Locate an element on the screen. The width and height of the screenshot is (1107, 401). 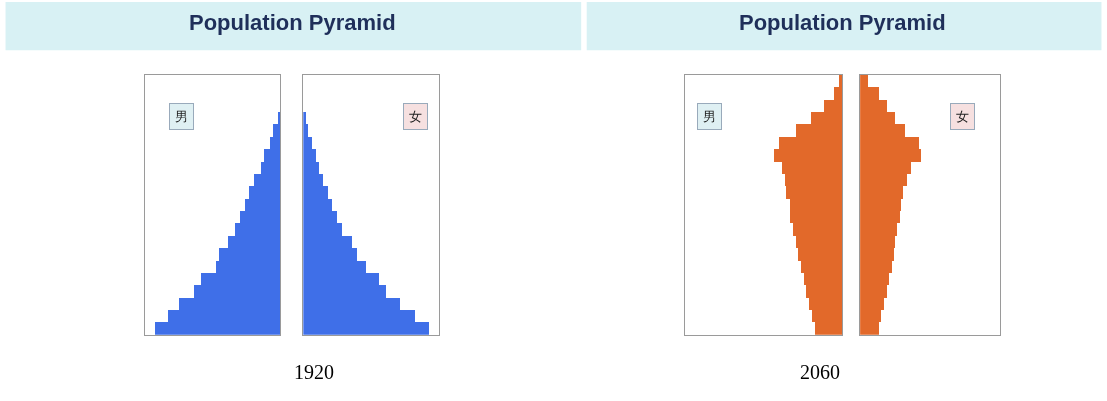
annotation: 男 is located at coordinates (181, 116).